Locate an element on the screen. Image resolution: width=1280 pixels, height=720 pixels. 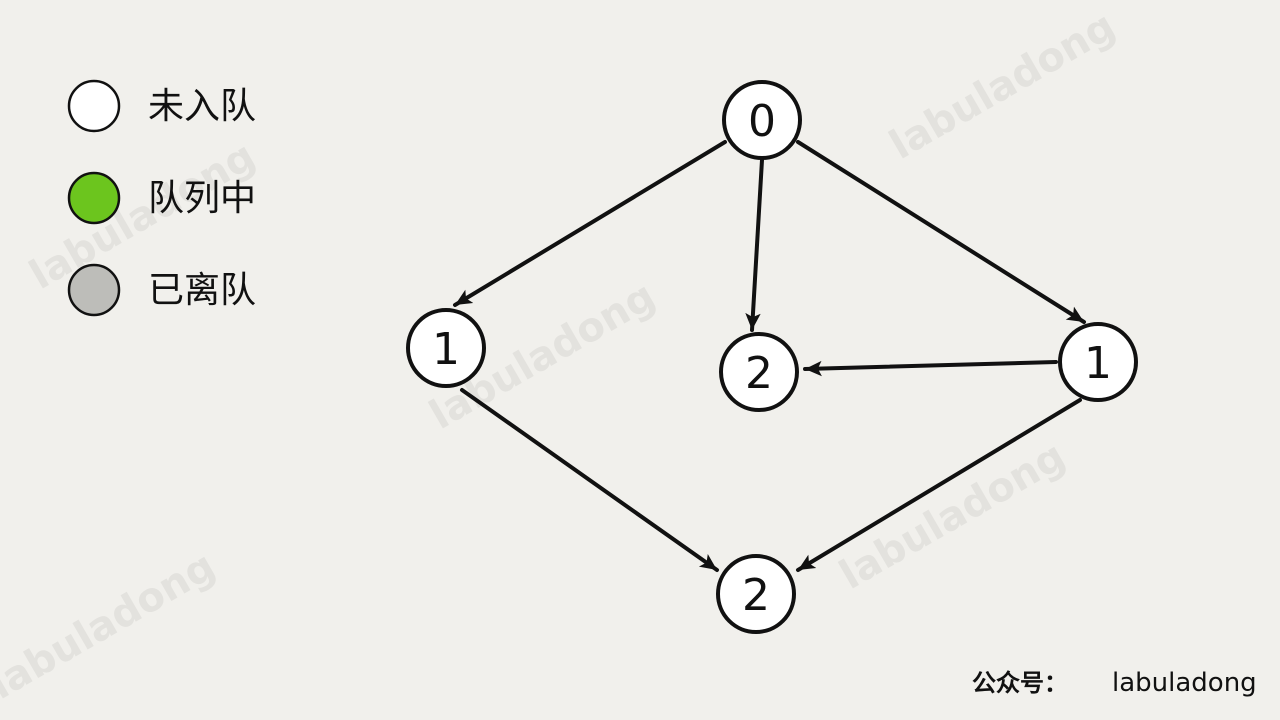
graph-node-center: 2 is located at coordinates (759, 372).